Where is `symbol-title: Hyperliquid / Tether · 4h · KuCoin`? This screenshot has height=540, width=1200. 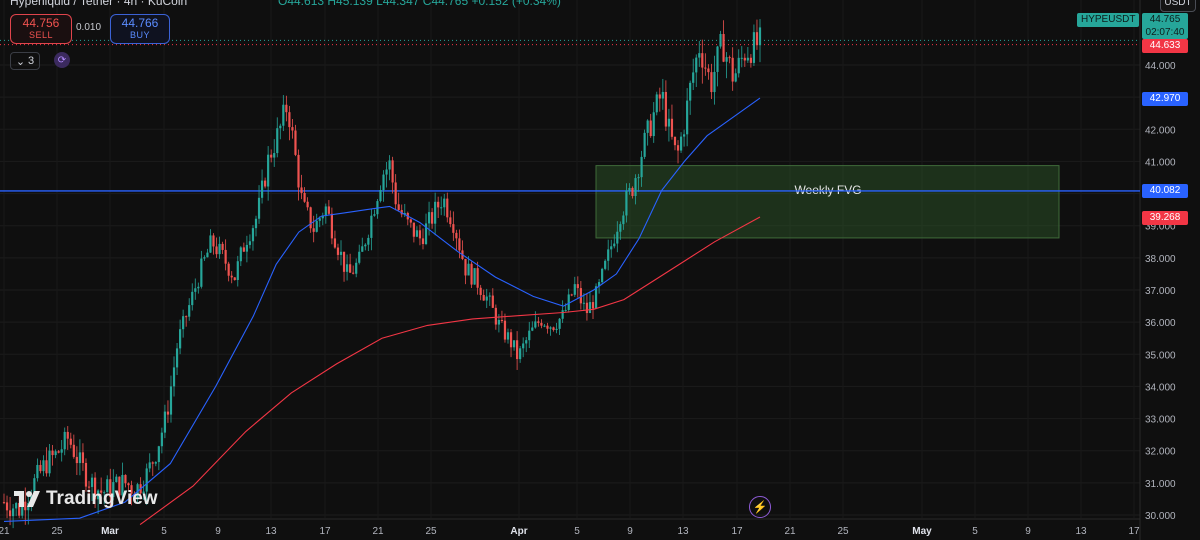
symbol-title: Hyperliquid / Tether · 4h · KuCoin is located at coordinates (99, 4).